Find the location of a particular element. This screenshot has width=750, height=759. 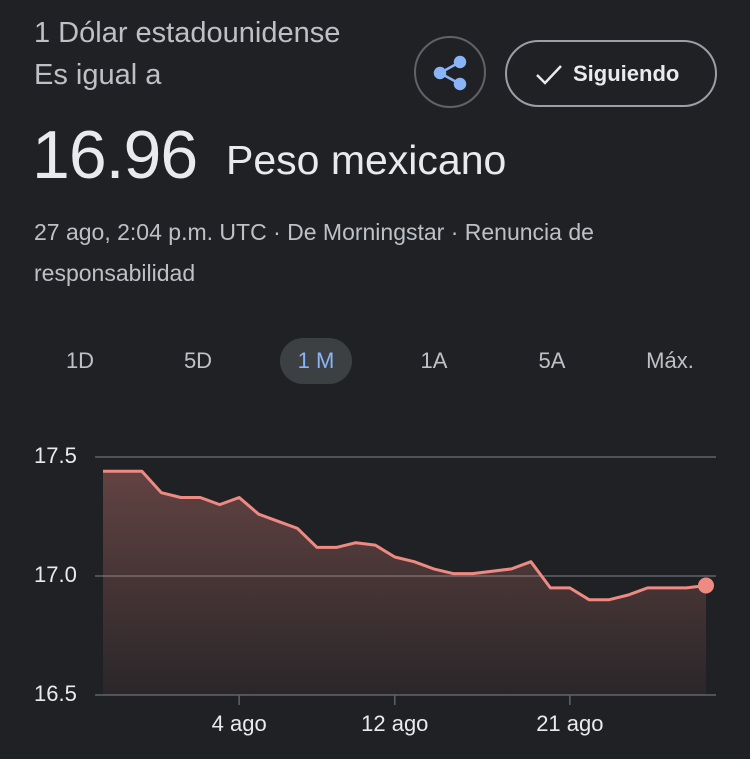

rate-value: 16.96 is located at coordinates (115, 155).